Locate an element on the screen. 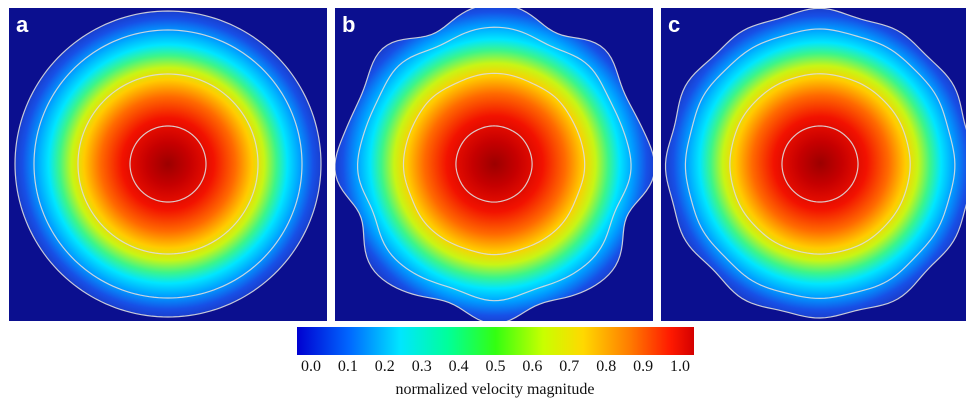 The image size is (966, 402). colorbar-tick-10: 1.0 is located at coordinates (680, 366).